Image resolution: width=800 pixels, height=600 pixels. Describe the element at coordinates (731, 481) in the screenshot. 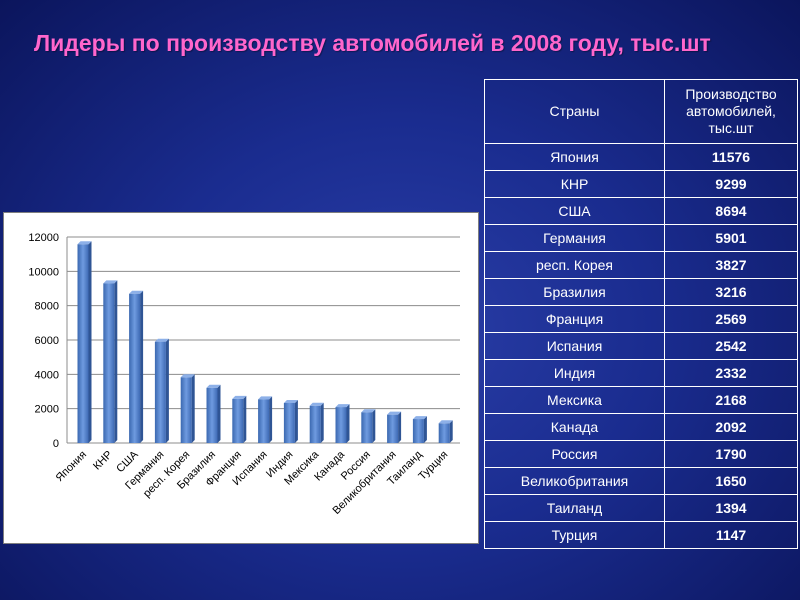

I see `production-cell: 1650` at that location.